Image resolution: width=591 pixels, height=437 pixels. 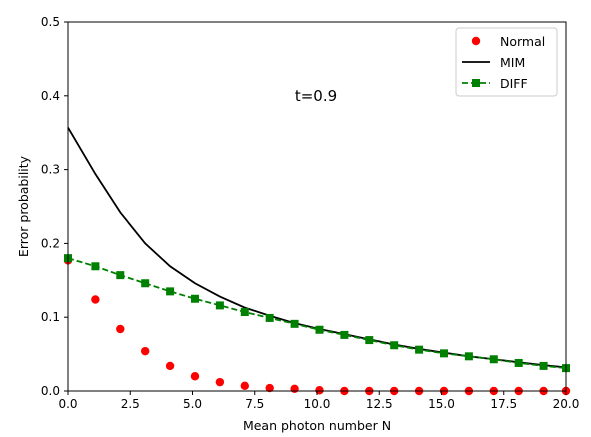 I want to click on legend-box, so click(x=506, y=62).